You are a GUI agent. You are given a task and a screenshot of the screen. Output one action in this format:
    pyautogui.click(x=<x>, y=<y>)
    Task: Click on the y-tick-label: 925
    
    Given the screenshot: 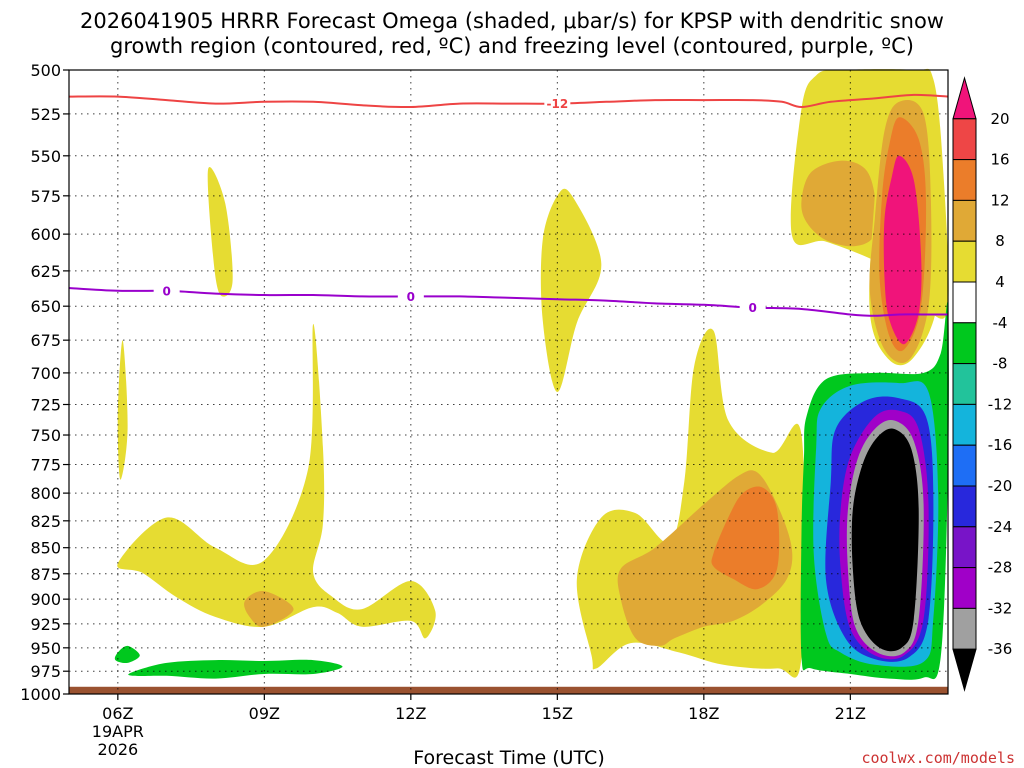 What is the action you would take?
    pyautogui.click(x=45, y=624)
    